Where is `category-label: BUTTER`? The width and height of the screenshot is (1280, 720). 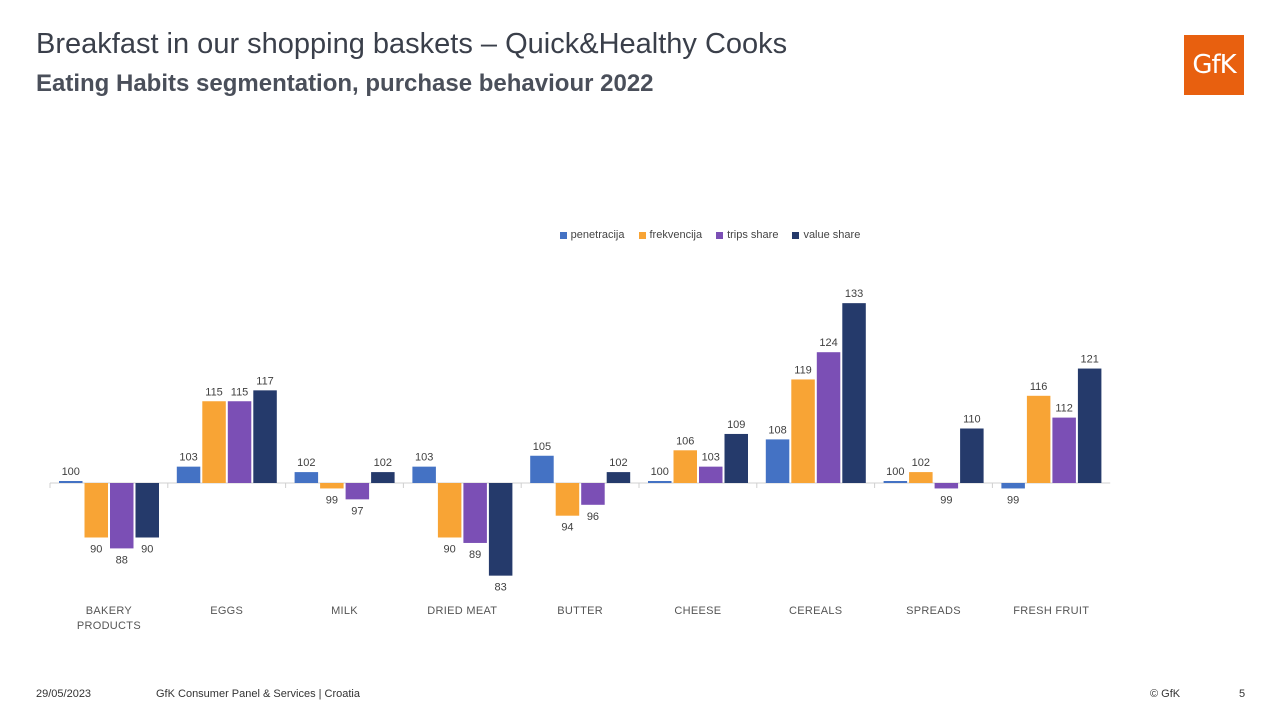
category-label: BUTTER is located at coordinates (580, 611).